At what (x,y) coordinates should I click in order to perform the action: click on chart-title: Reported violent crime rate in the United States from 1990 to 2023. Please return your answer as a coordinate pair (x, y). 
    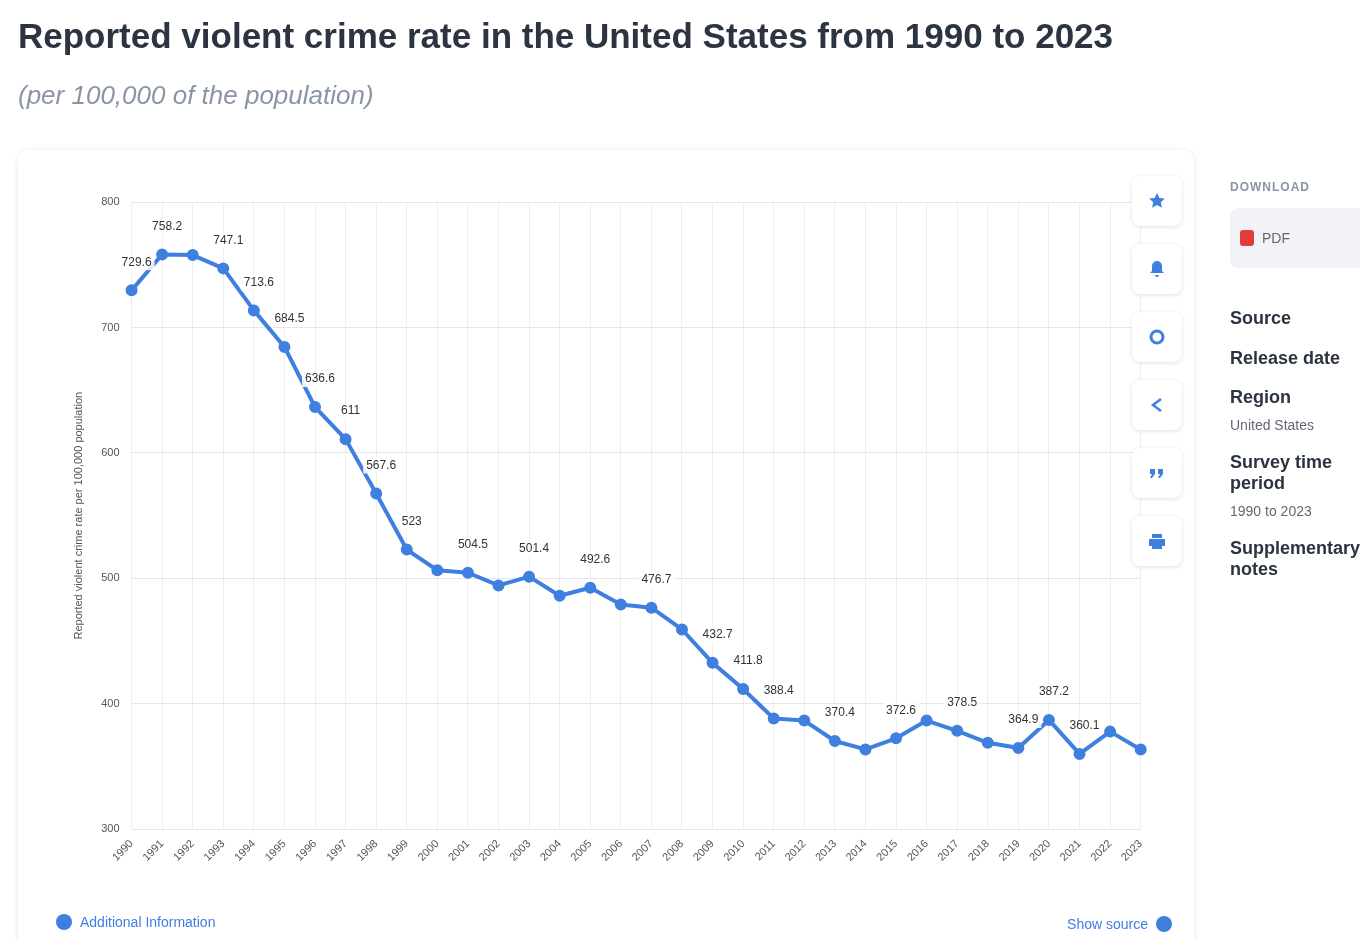
    Looking at the image, I should click on (566, 36).